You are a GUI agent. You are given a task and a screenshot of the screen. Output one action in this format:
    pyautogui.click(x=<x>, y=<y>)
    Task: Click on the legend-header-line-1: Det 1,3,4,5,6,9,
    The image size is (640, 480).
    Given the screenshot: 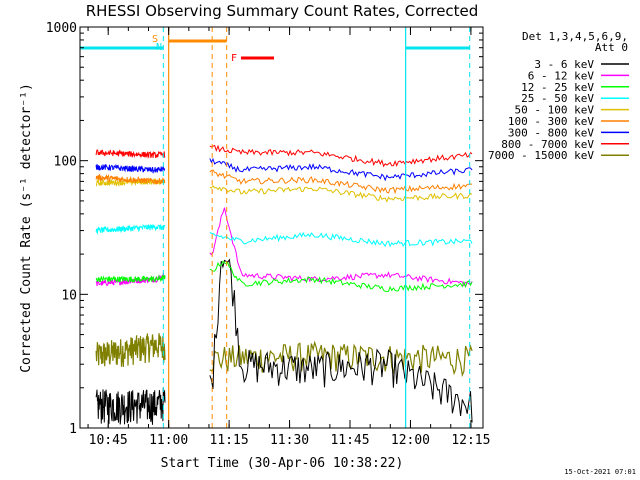 What is the action you would take?
    pyautogui.click(x=575, y=36)
    